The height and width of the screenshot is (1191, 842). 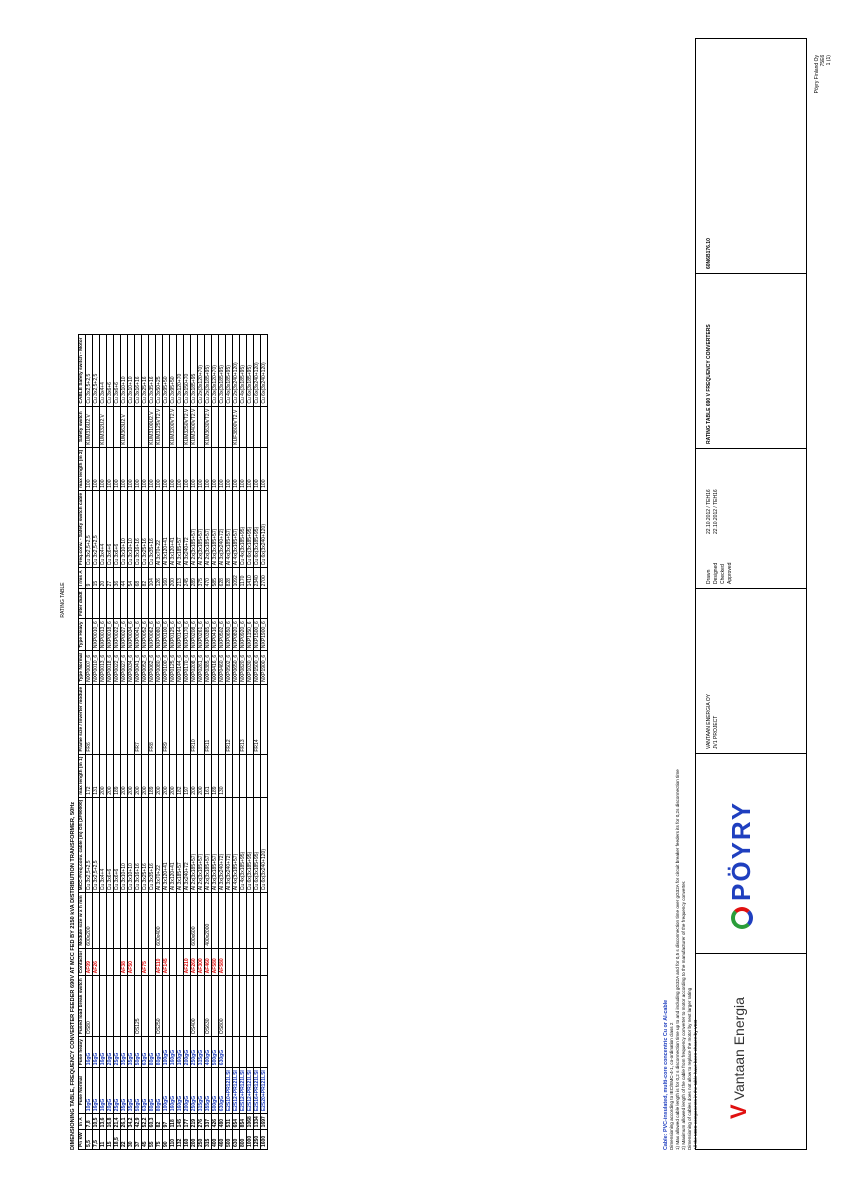 I want to click on table-cell: 1000, so click(x=250, y=1139).